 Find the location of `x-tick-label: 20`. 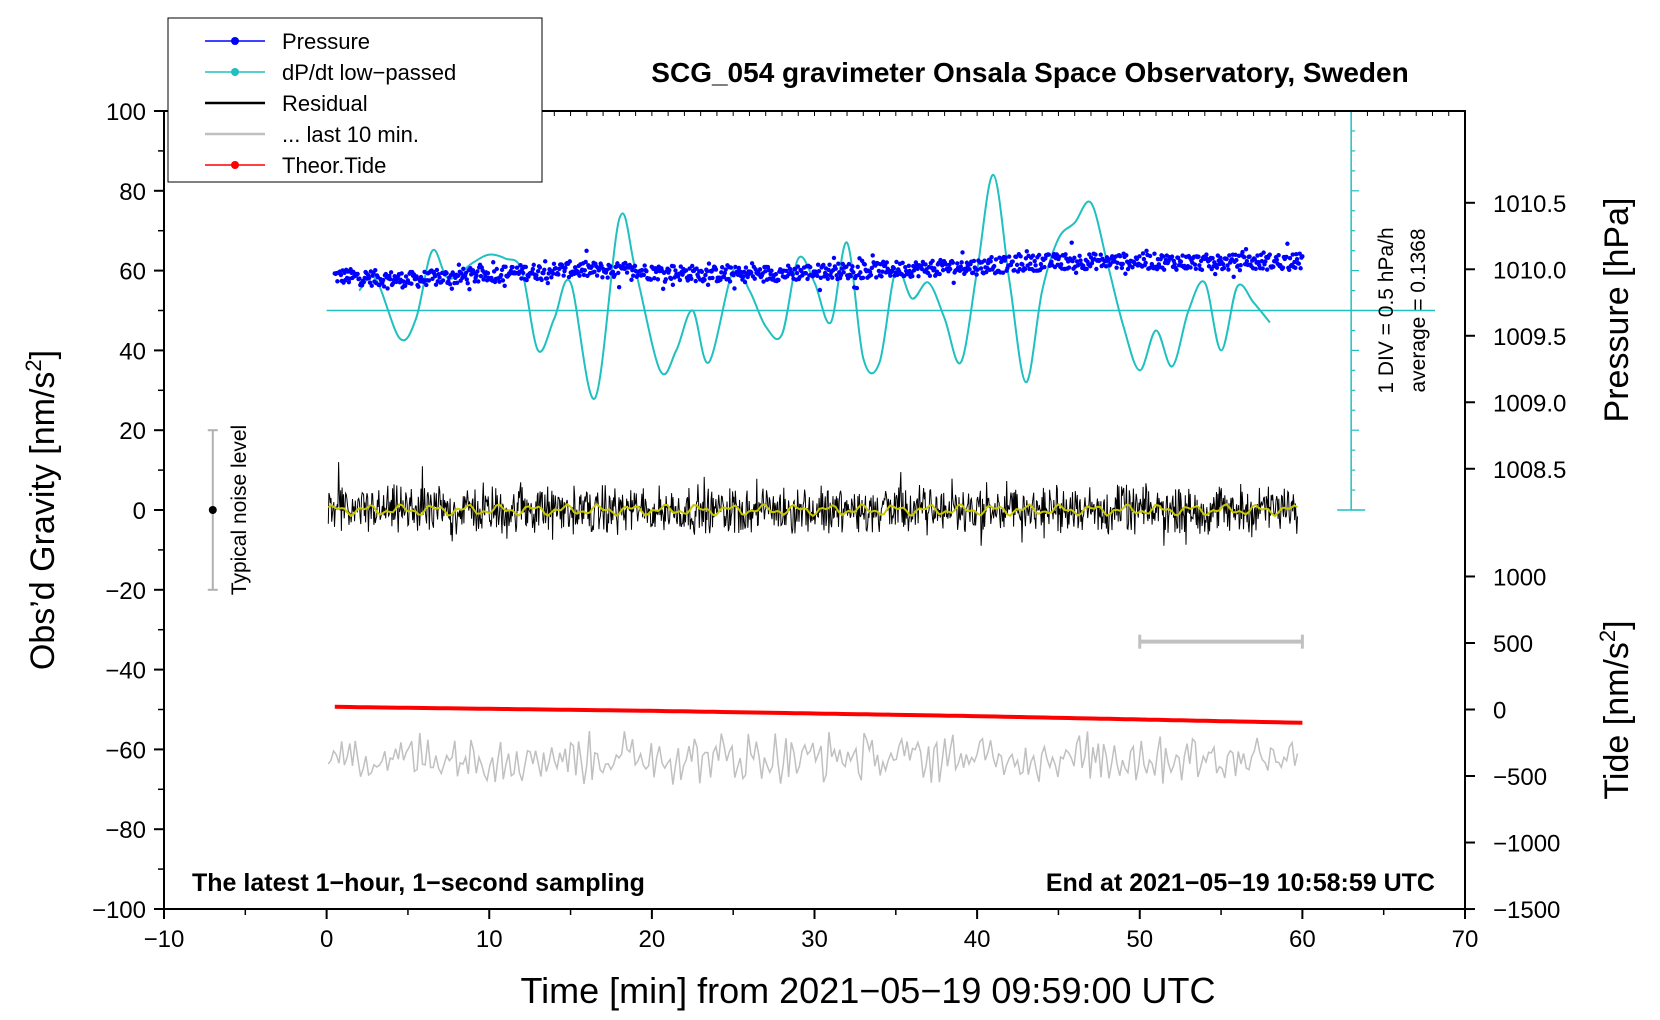

x-tick-label: 20 is located at coordinates (652, 939).